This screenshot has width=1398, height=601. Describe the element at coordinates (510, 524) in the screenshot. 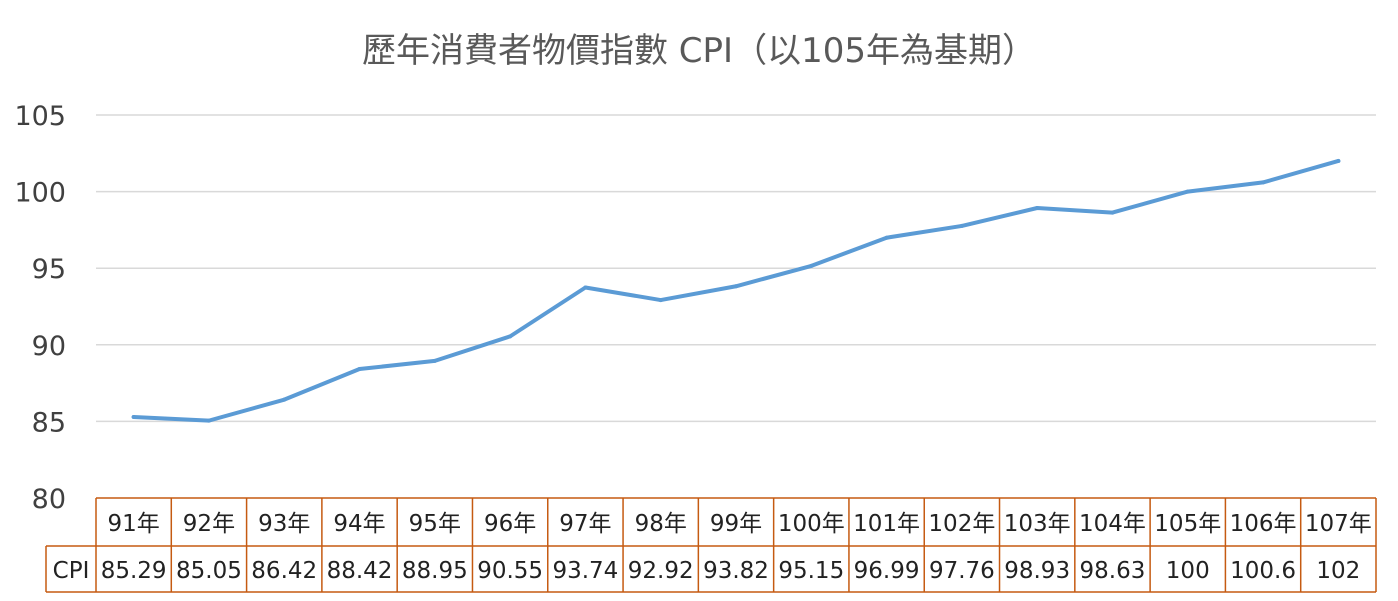

I see `category-label: 96年` at that location.